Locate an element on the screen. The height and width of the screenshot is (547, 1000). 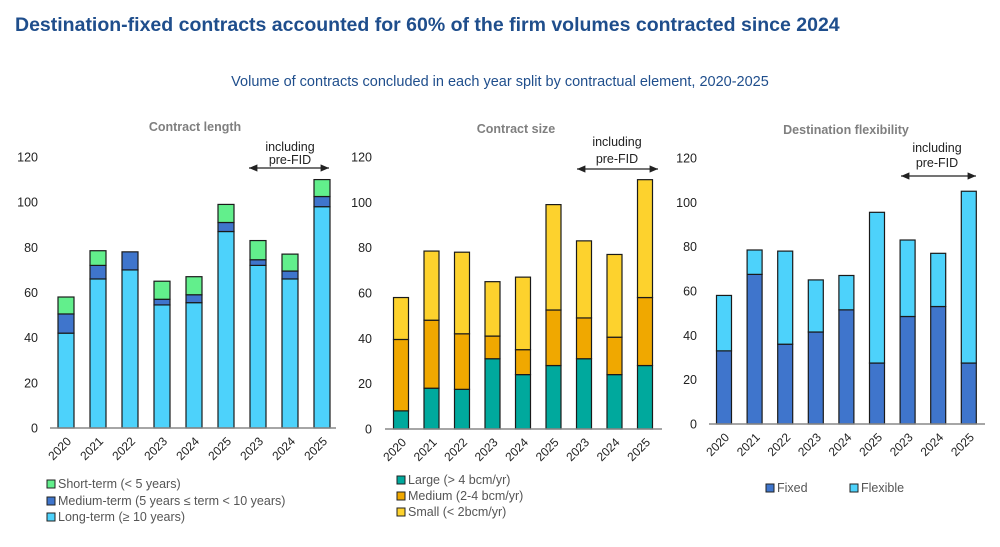
legend-label: Flexible is located at coordinates (882, 488).